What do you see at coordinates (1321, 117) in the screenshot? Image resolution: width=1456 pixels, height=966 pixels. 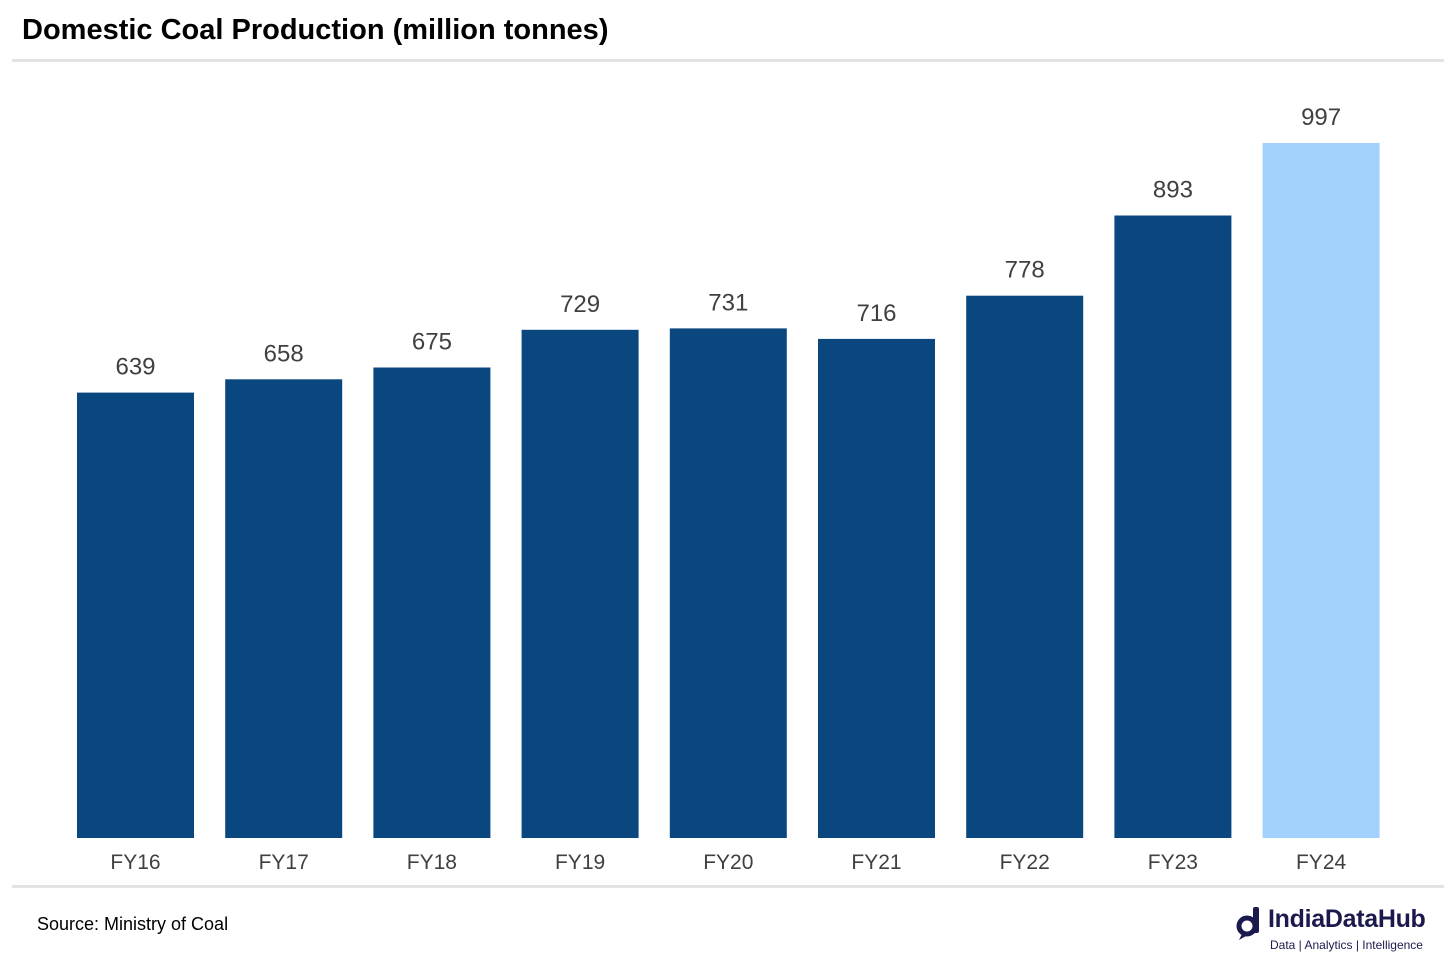 I see `data-label-fy24: 997` at bounding box center [1321, 117].